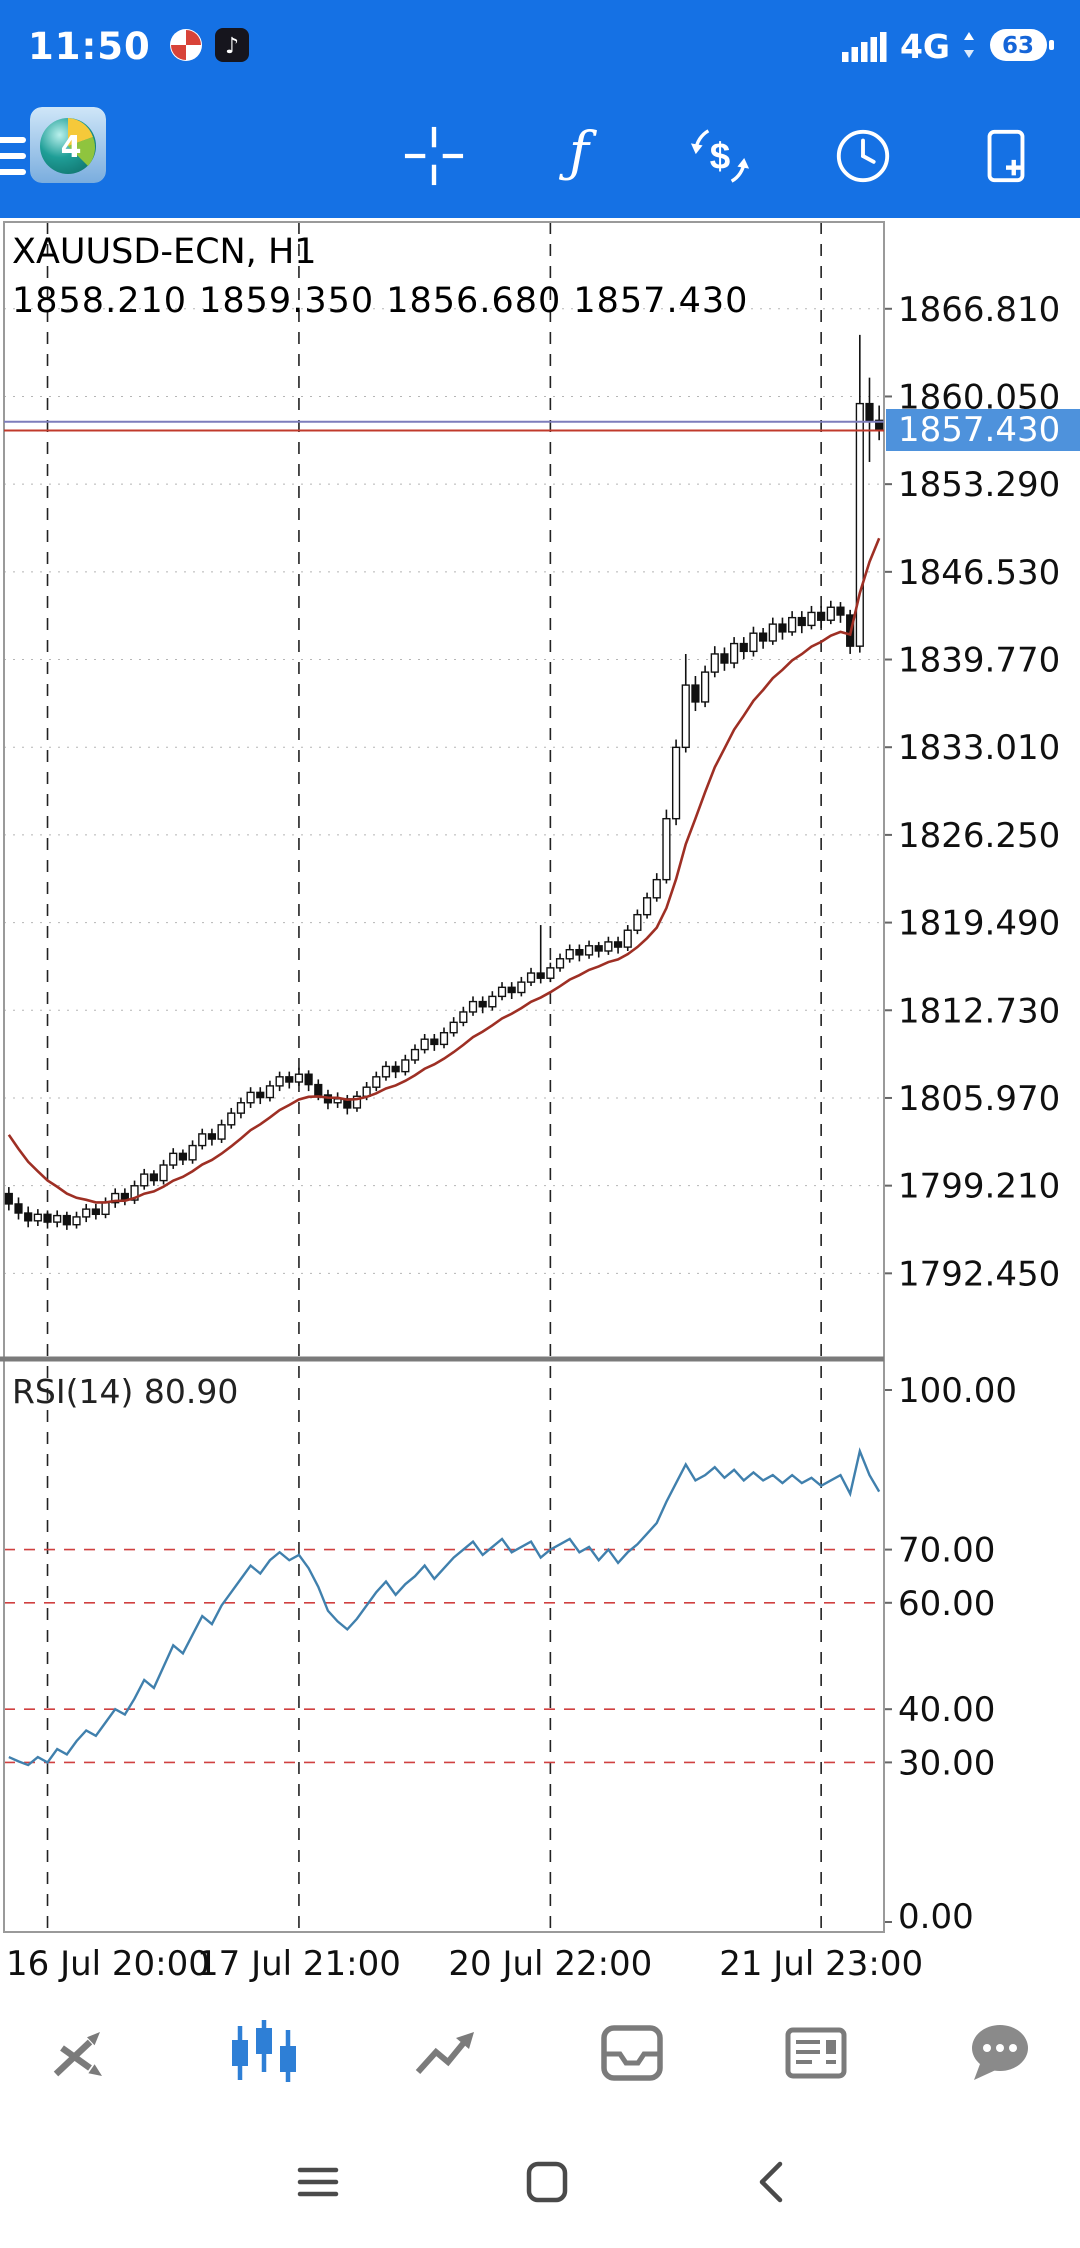 This screenshot has height=2248, width=1080. Describe the element at coordinates (979, 1011) in the screenshot. I see `svg-text: 1812.730` at that location.